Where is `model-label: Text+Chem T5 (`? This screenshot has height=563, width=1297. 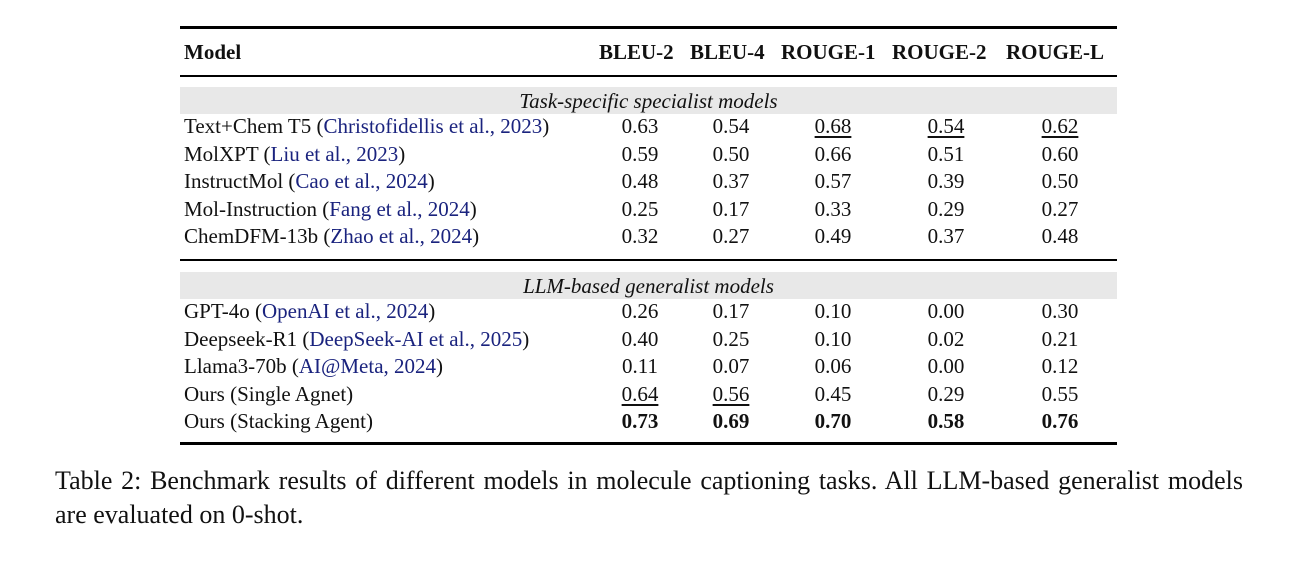 model-label: Text+Chem T5 ( is located at coordinates (254, 126).